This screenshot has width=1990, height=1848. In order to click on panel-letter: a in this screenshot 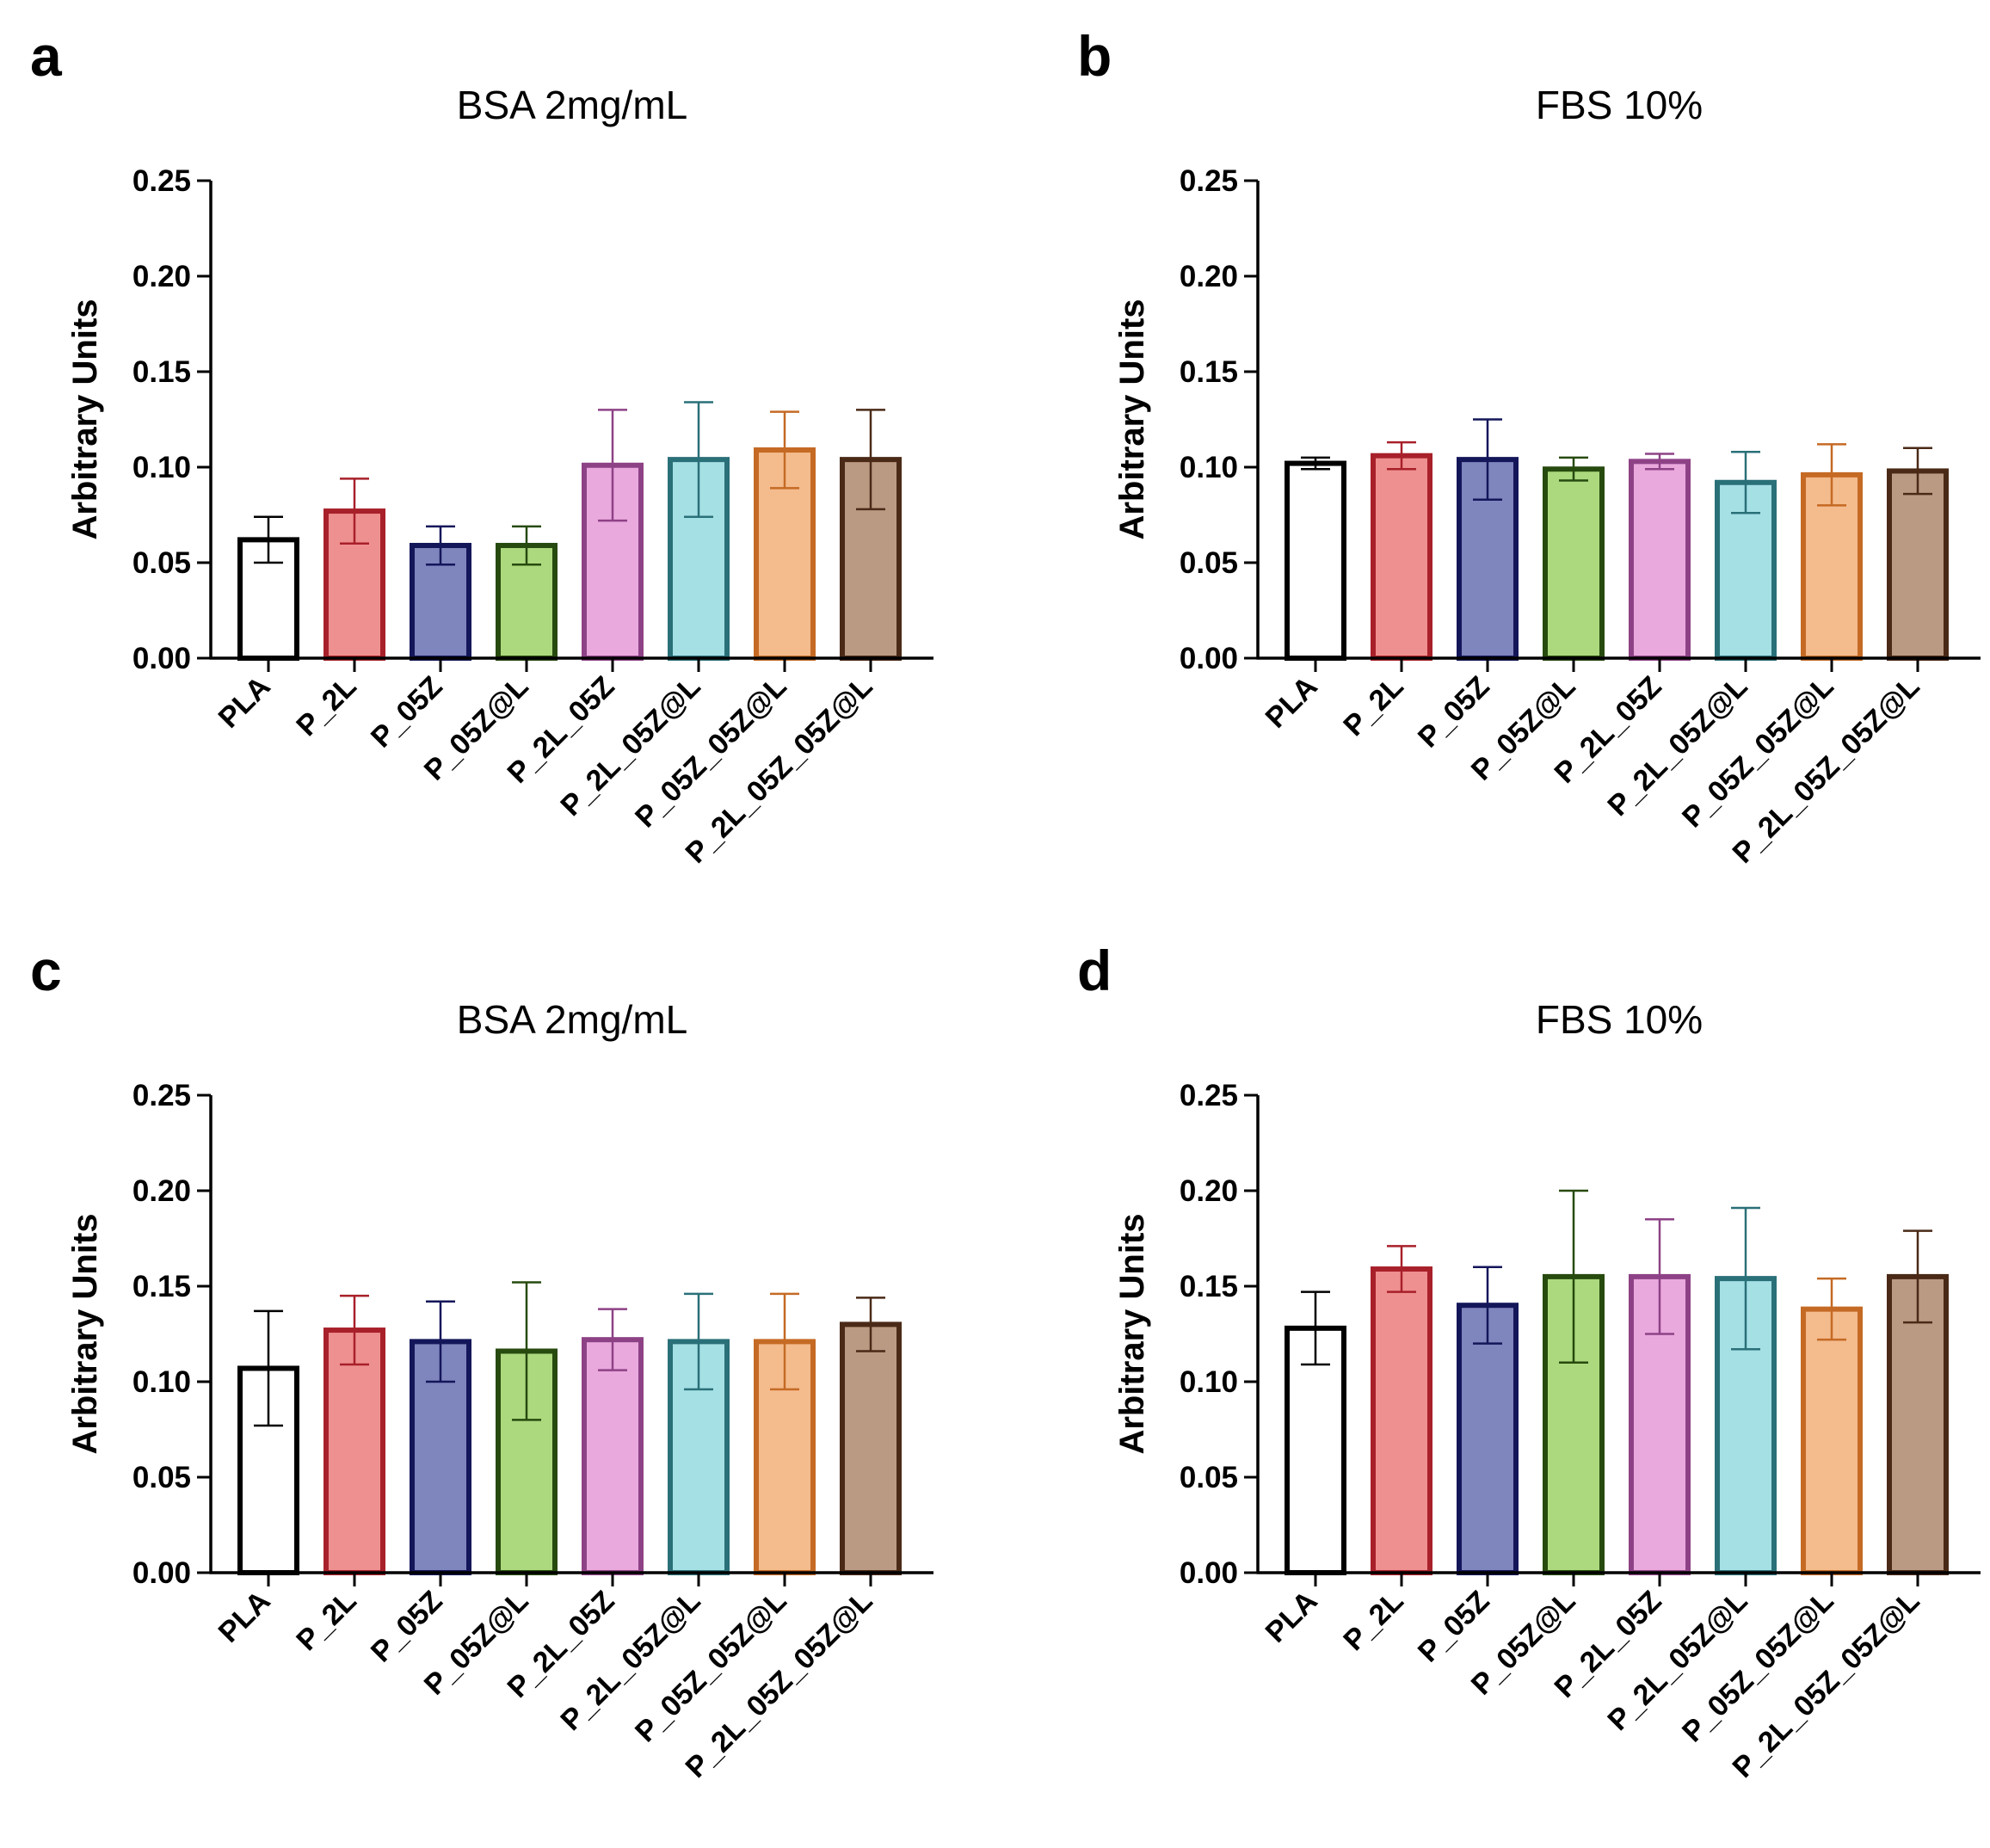, I will do `click(46, 56)`.